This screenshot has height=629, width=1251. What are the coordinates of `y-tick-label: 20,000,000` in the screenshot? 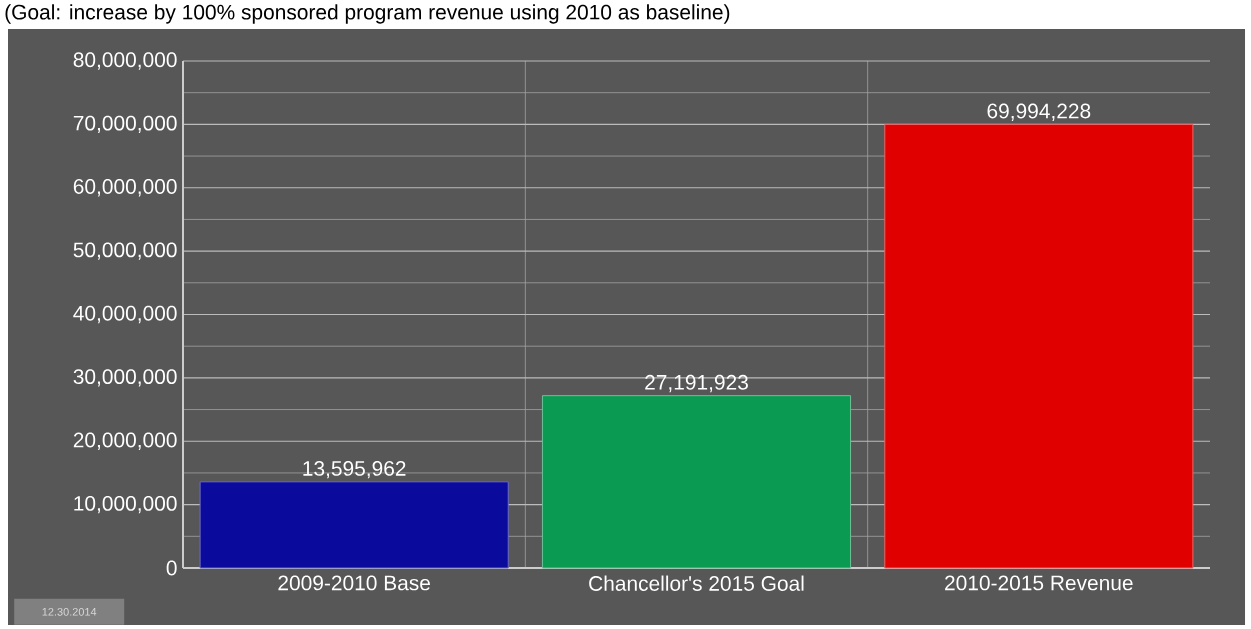 It's located at (125, 441).